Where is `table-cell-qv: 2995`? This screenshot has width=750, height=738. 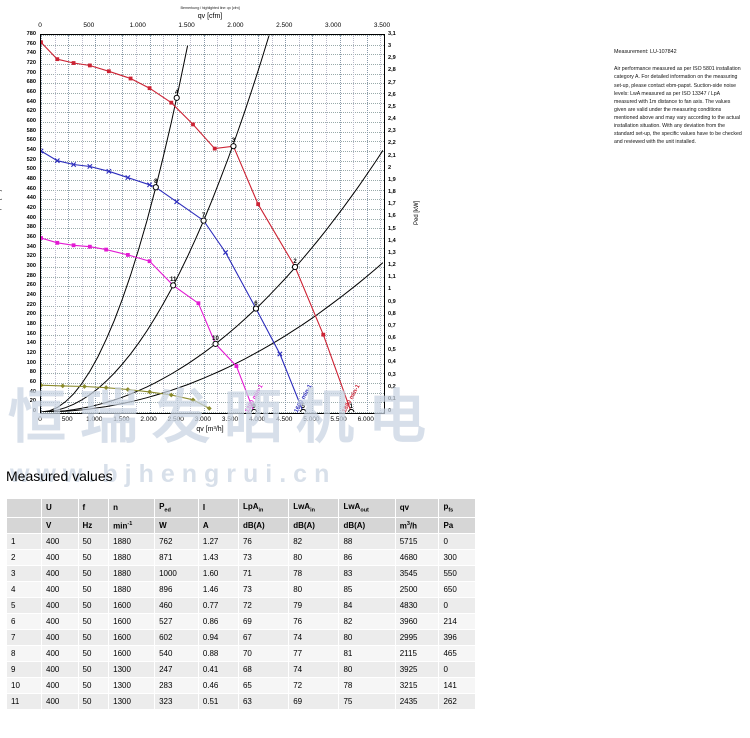 table-cell-qv: 2995 is located at coordinates (417, 638).